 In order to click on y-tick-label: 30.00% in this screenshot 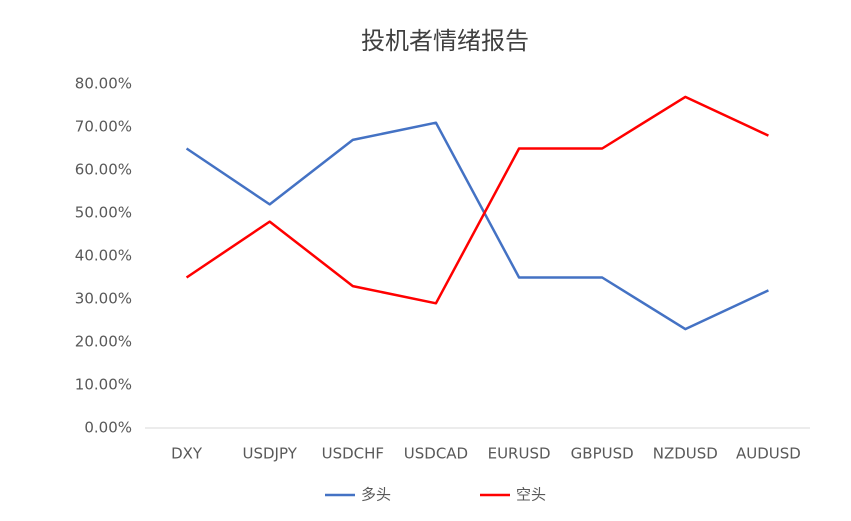, I will do `click(103, 299)`.